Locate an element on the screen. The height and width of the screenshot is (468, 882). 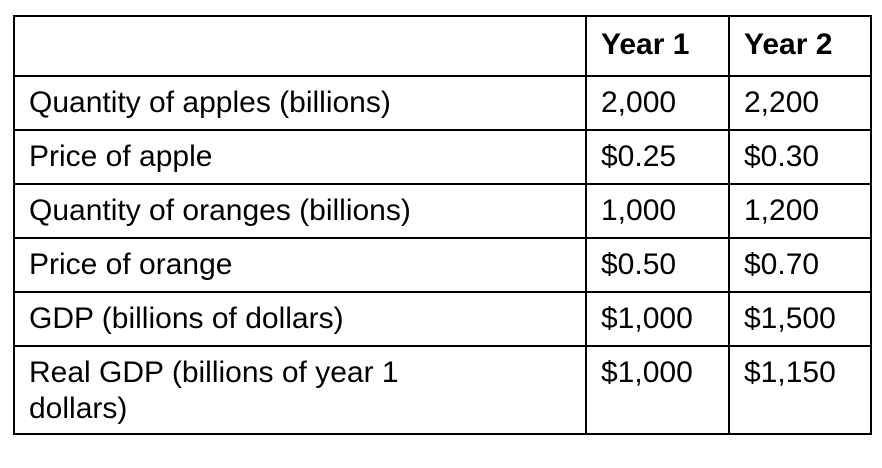
row-label: Real GDP (billions of year 1 dollars) is located at coordinates (300, 390).